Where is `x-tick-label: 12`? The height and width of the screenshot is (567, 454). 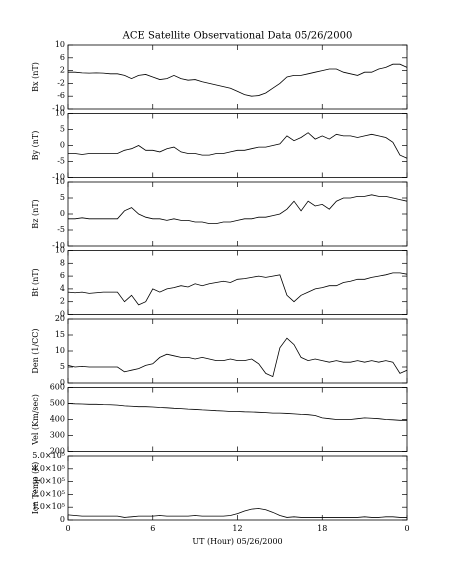 x-tick-label: 12 is located at coordinates (237, 528).